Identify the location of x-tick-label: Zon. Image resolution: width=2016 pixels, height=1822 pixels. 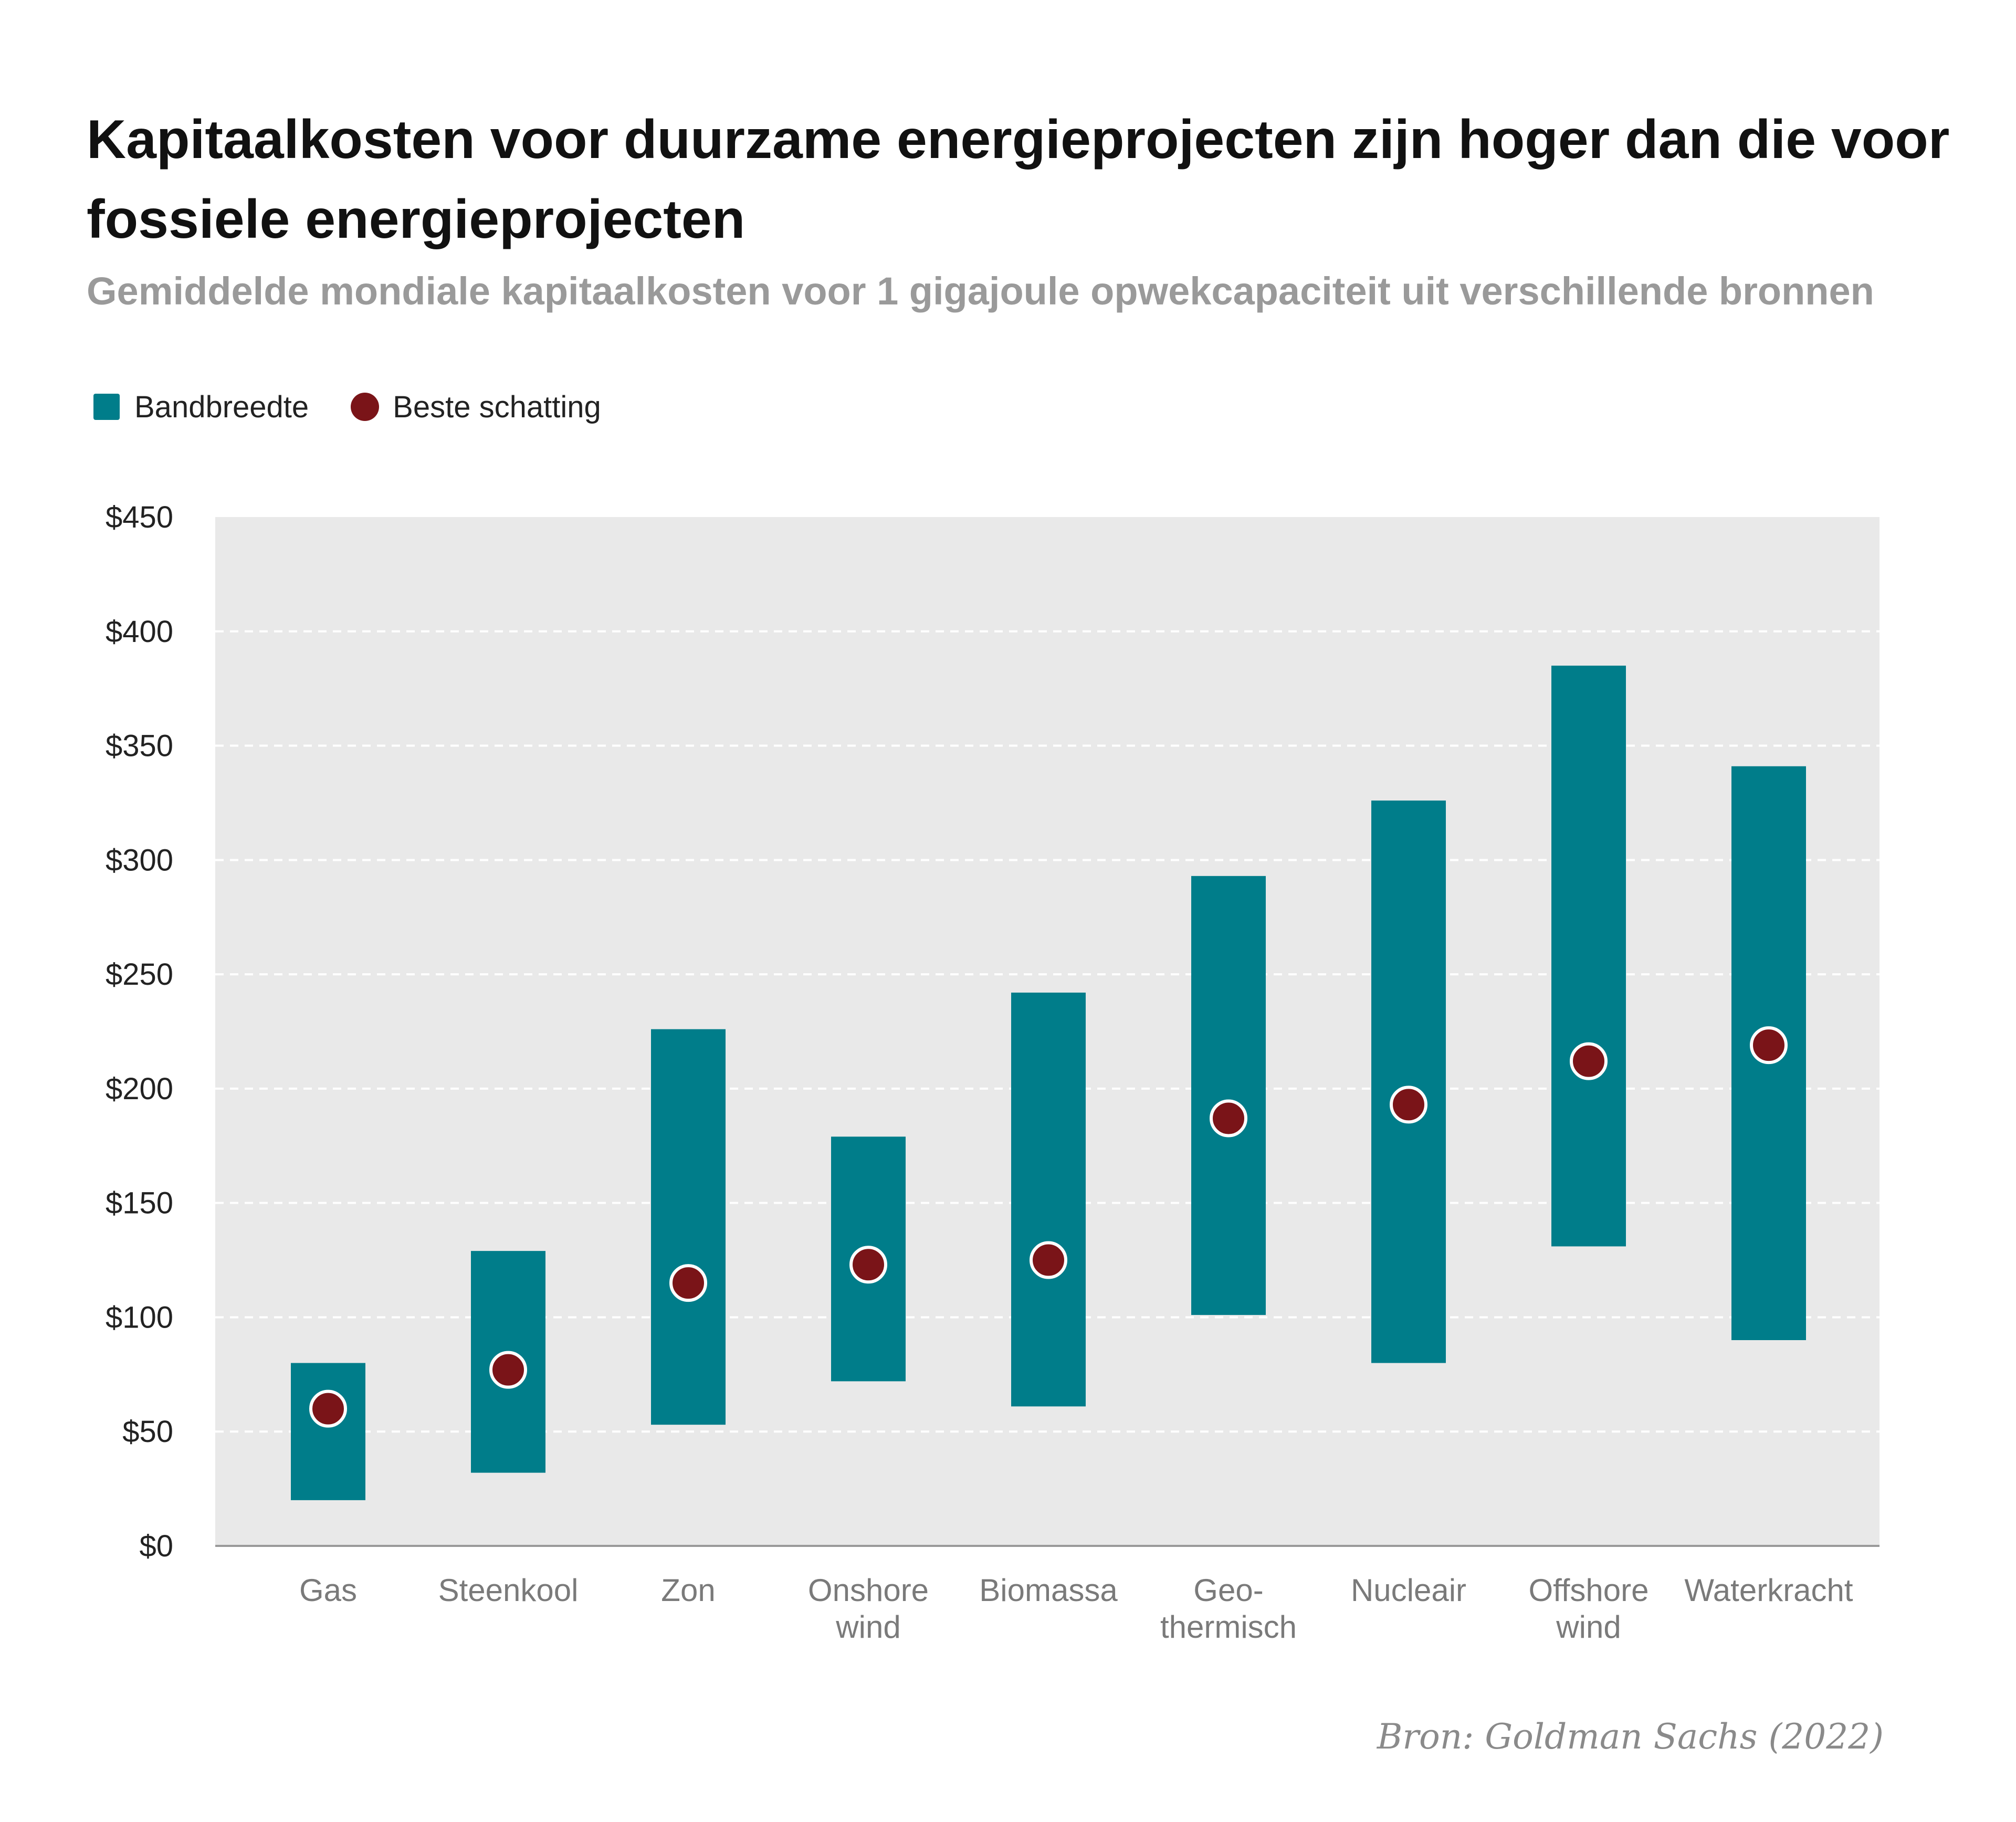
(688, 1590).